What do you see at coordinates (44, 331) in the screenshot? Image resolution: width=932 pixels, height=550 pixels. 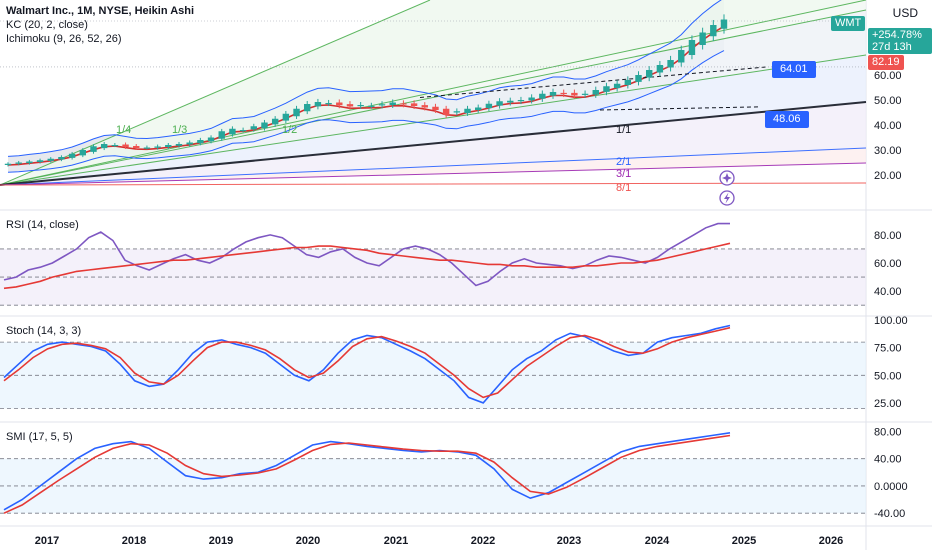 I see `stoch-legend: Stoch (14, 3, 3)` at bounding box center [44, 331].